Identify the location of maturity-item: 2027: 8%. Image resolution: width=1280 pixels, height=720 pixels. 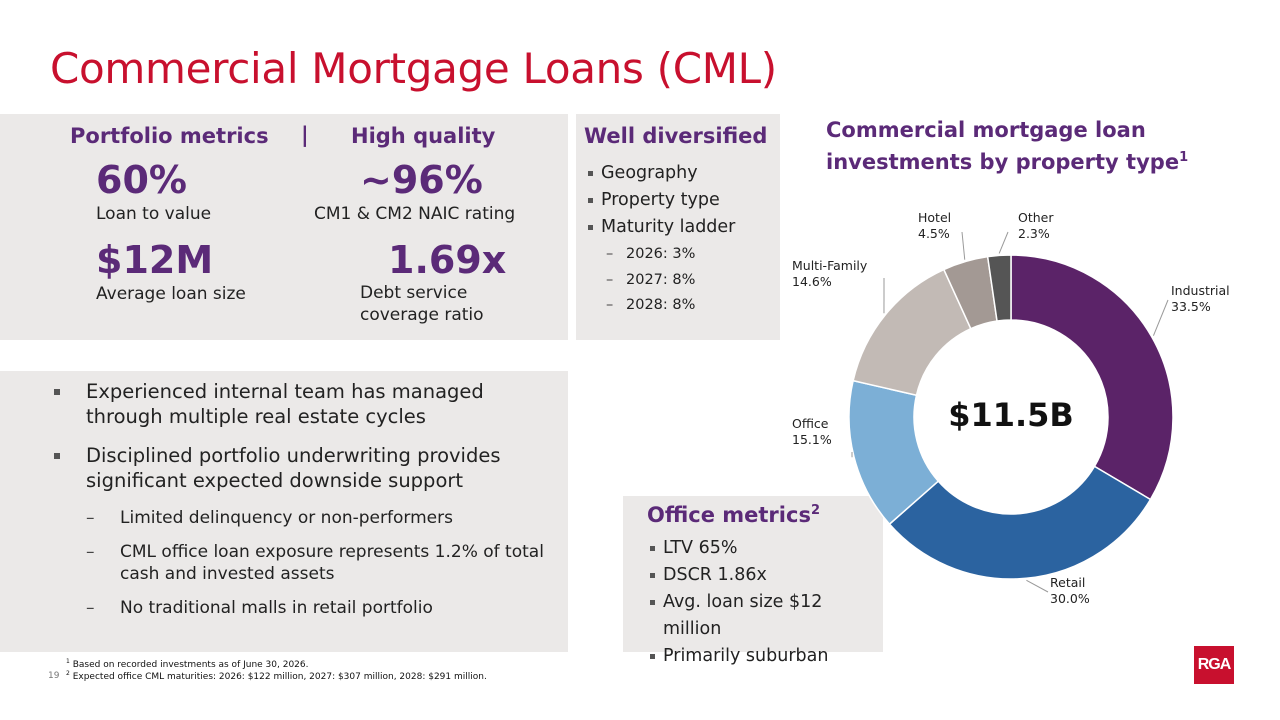
(691, 281).